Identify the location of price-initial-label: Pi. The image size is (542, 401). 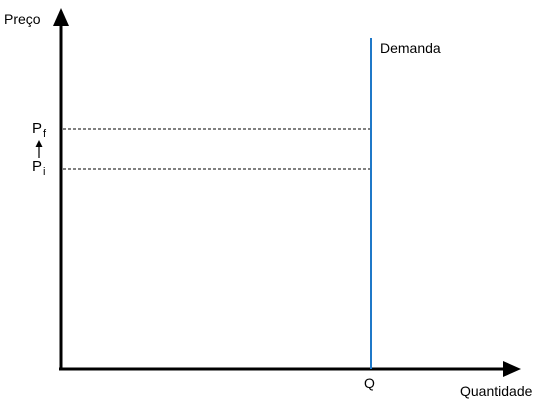
(38, 168).